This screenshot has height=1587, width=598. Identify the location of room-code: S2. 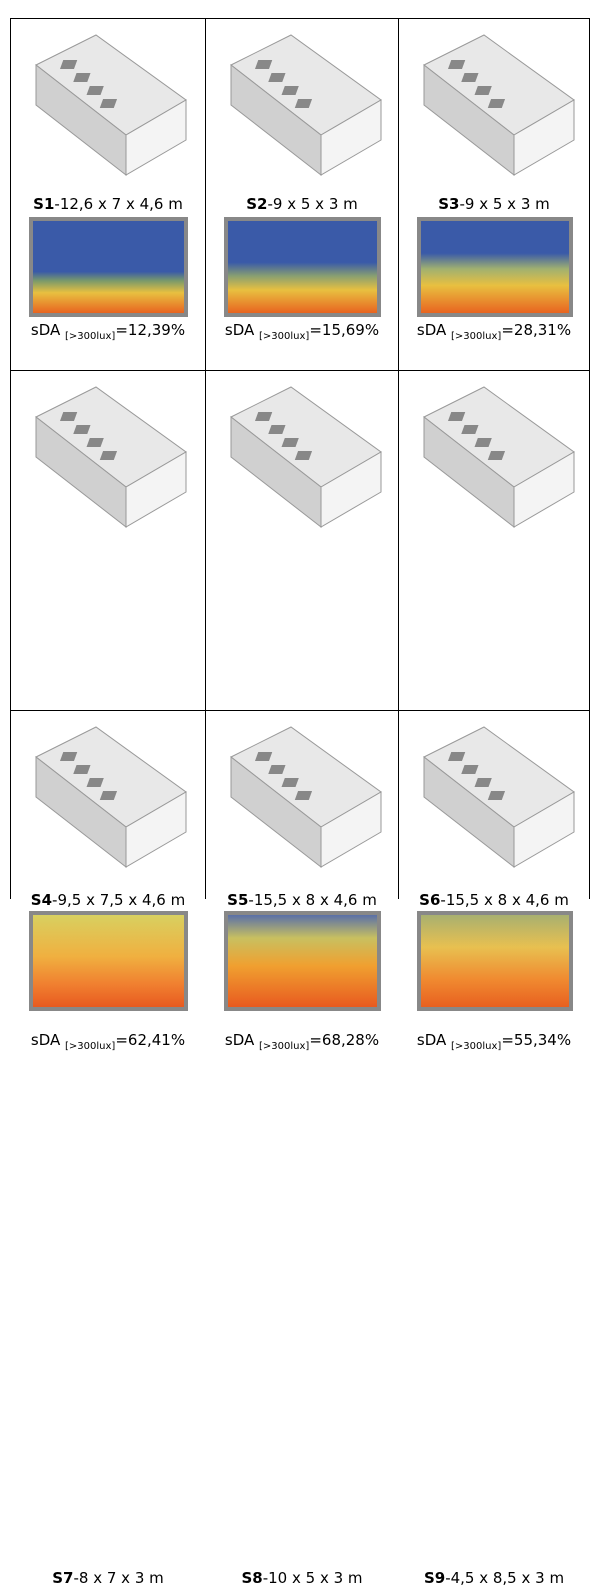
(257, 204).